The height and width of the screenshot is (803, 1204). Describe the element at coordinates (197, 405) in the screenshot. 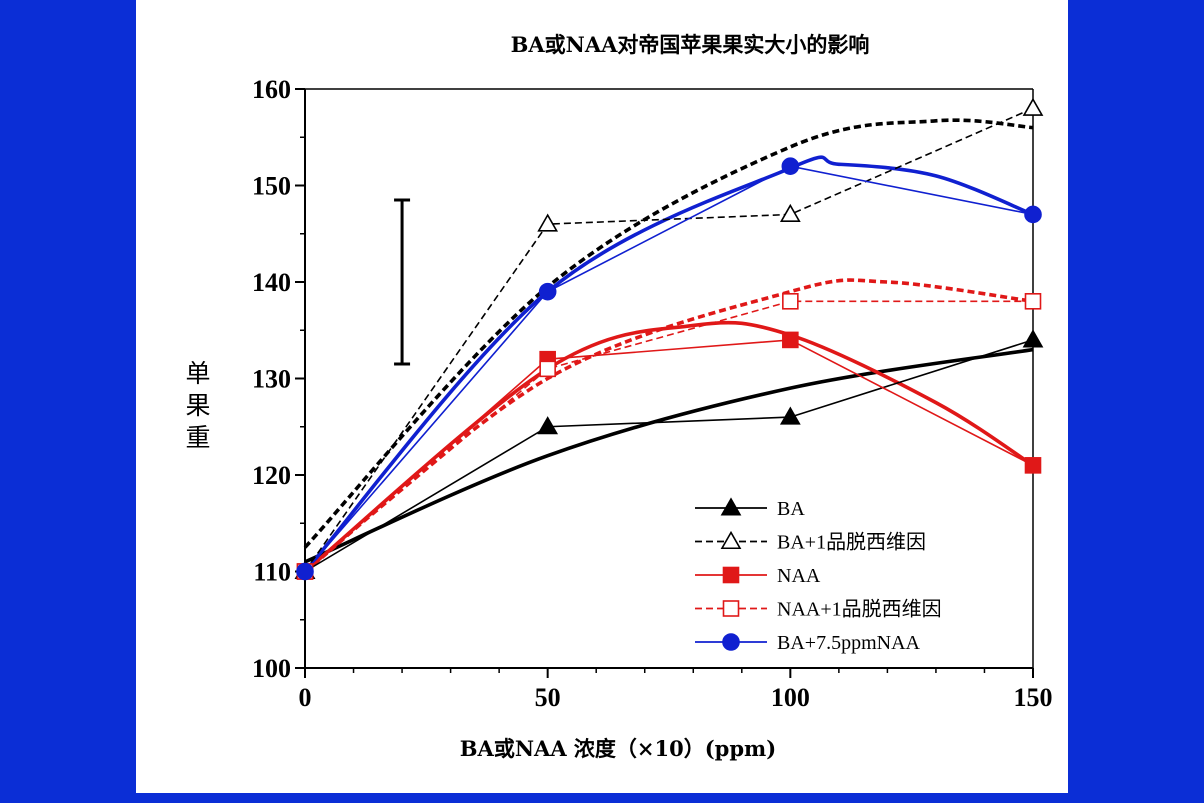

I see `y-axis-label: 单果重` at that location.